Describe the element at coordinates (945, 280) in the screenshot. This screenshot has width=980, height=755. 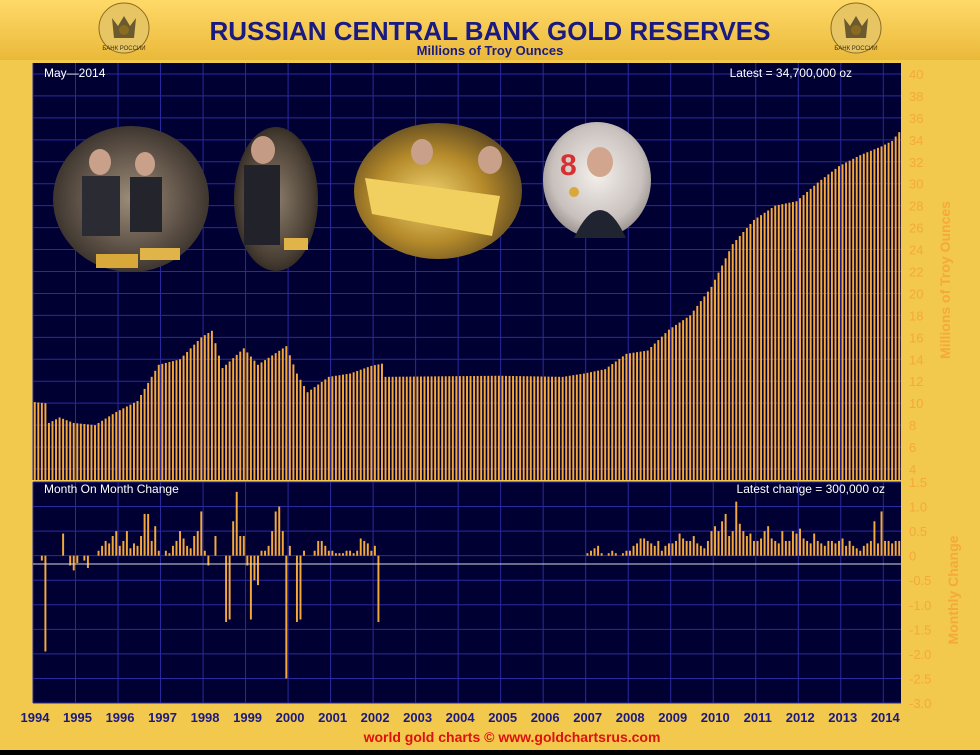
I see `reserves-y-axis-label: Millions of Troy Ounces` at that location.